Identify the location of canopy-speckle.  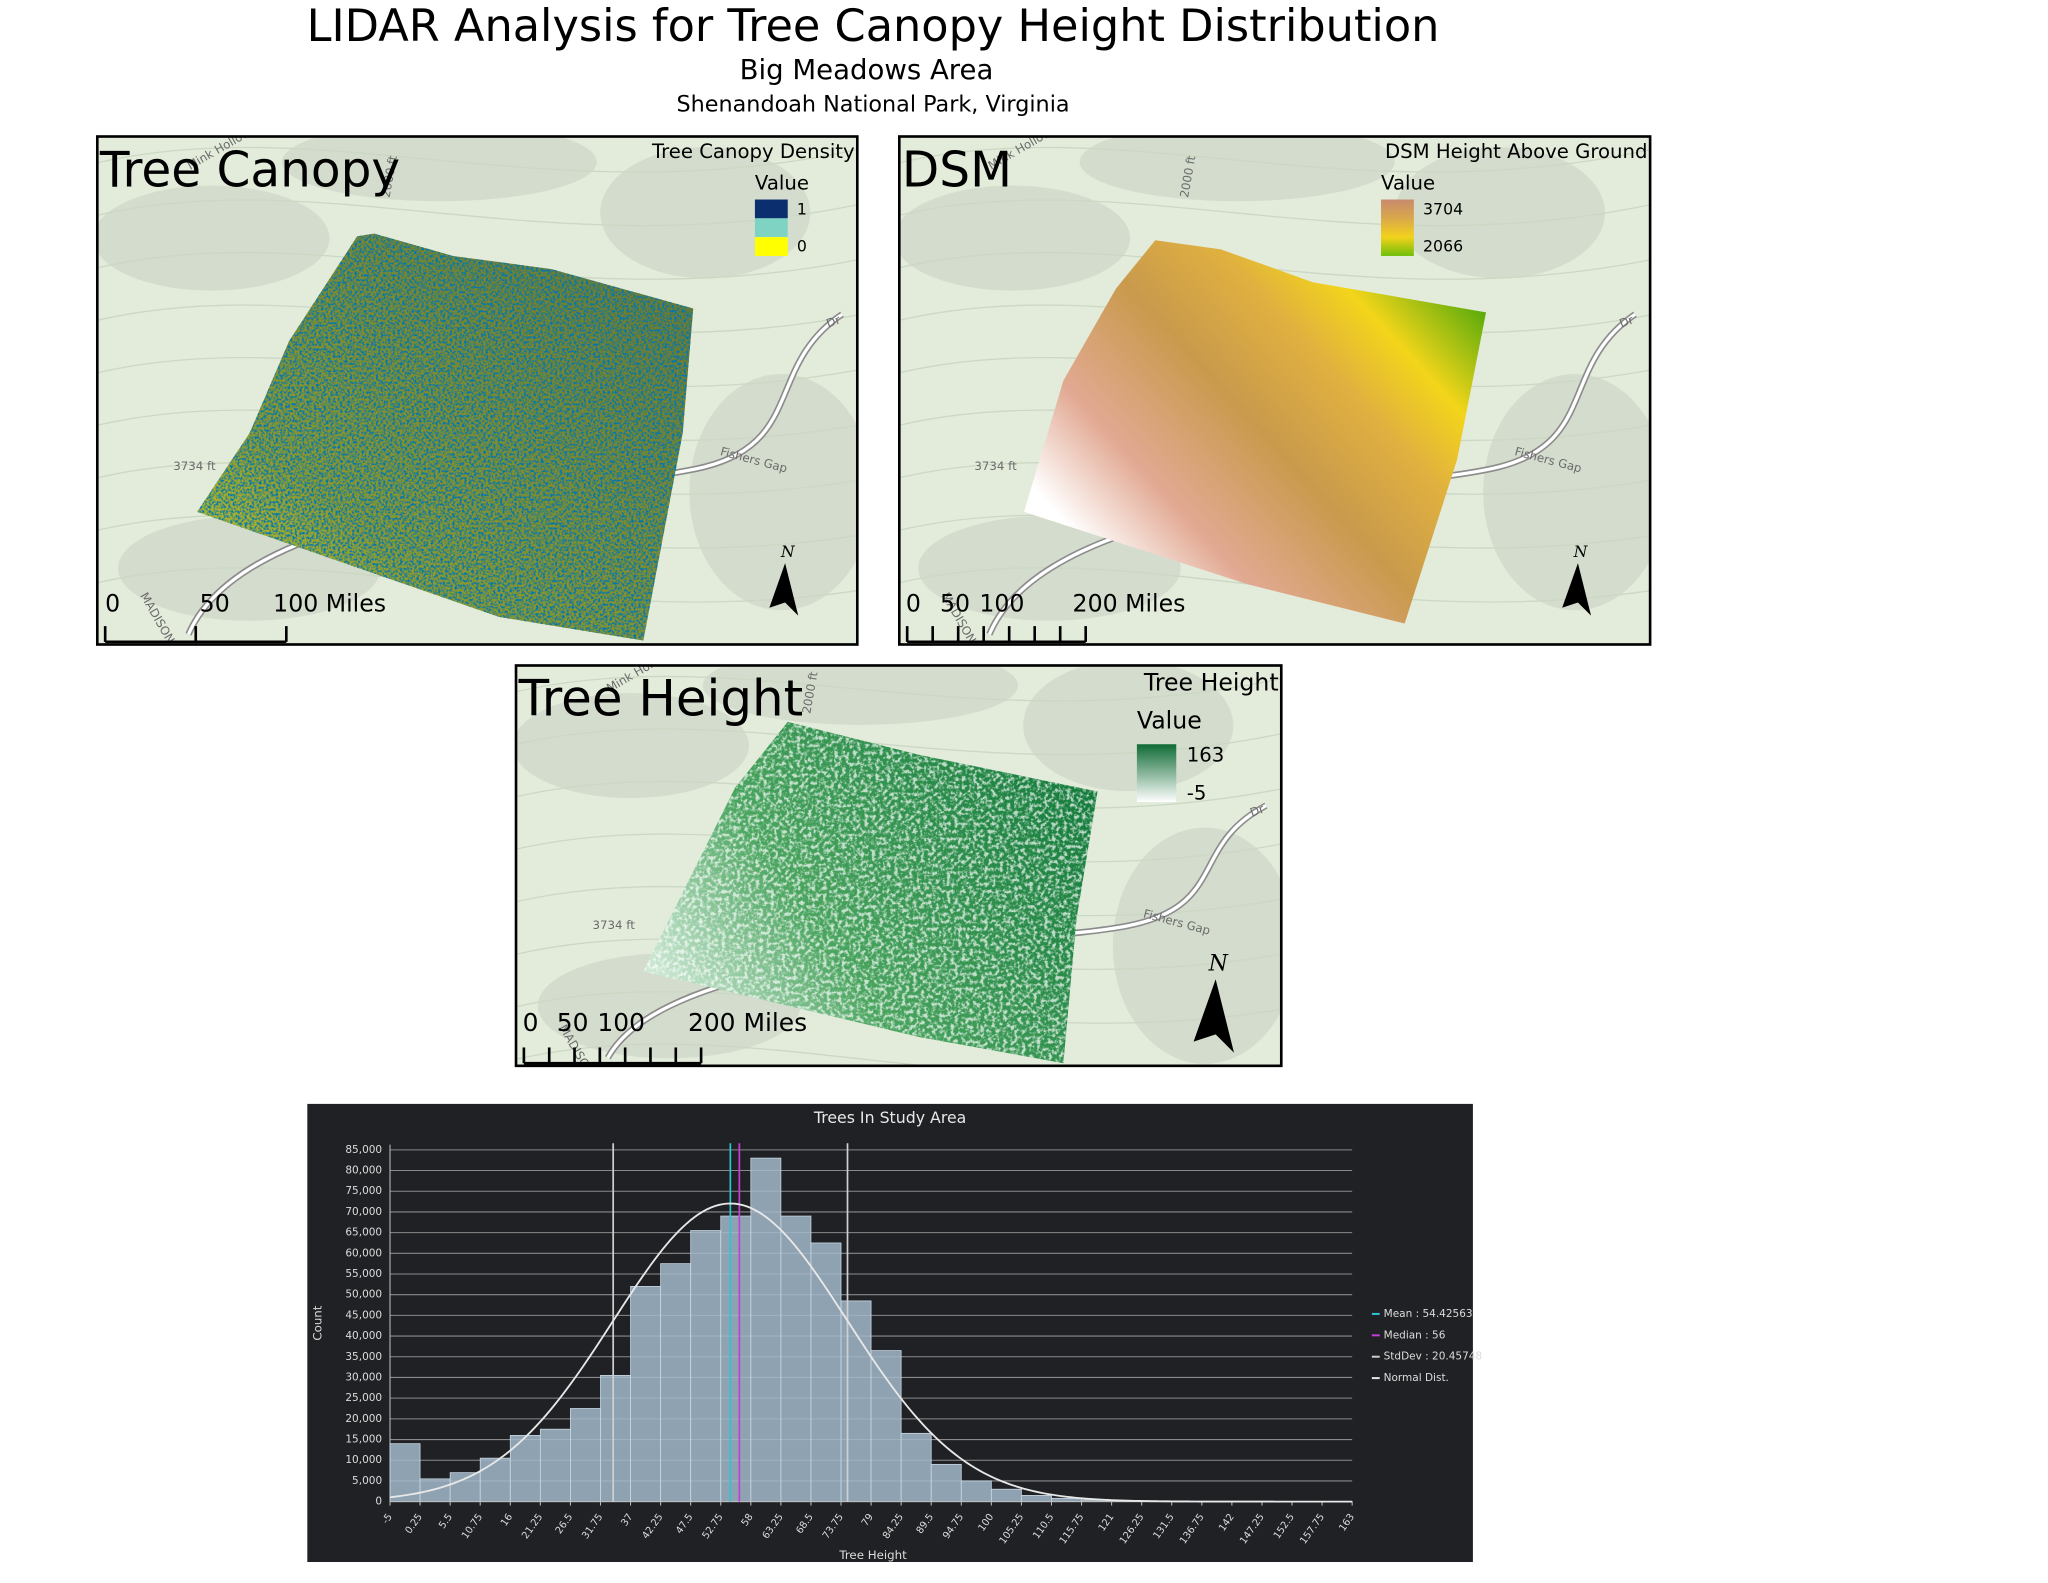
(445, 437).